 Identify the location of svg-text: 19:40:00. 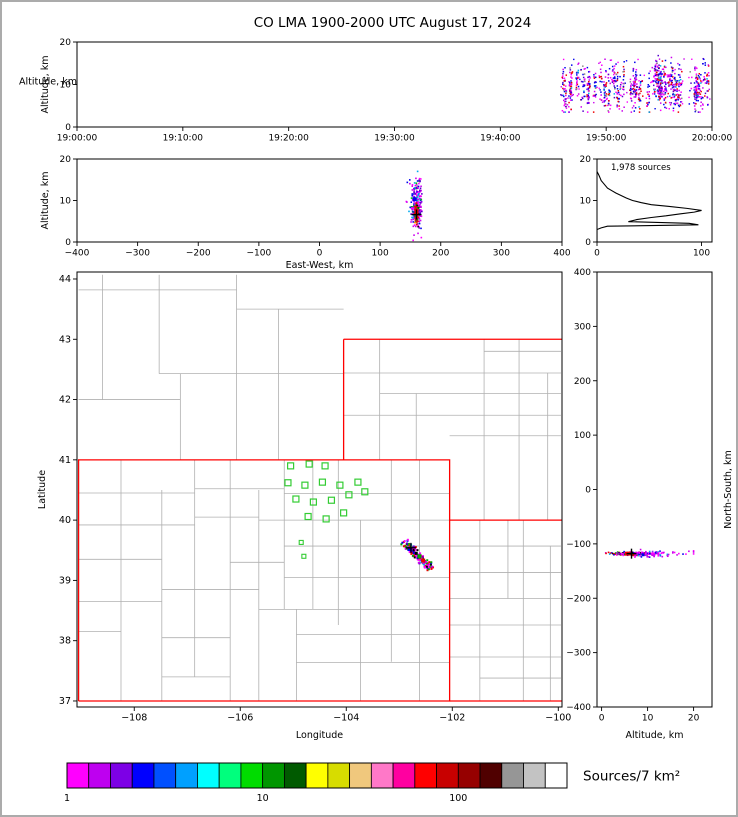
(500, 139).